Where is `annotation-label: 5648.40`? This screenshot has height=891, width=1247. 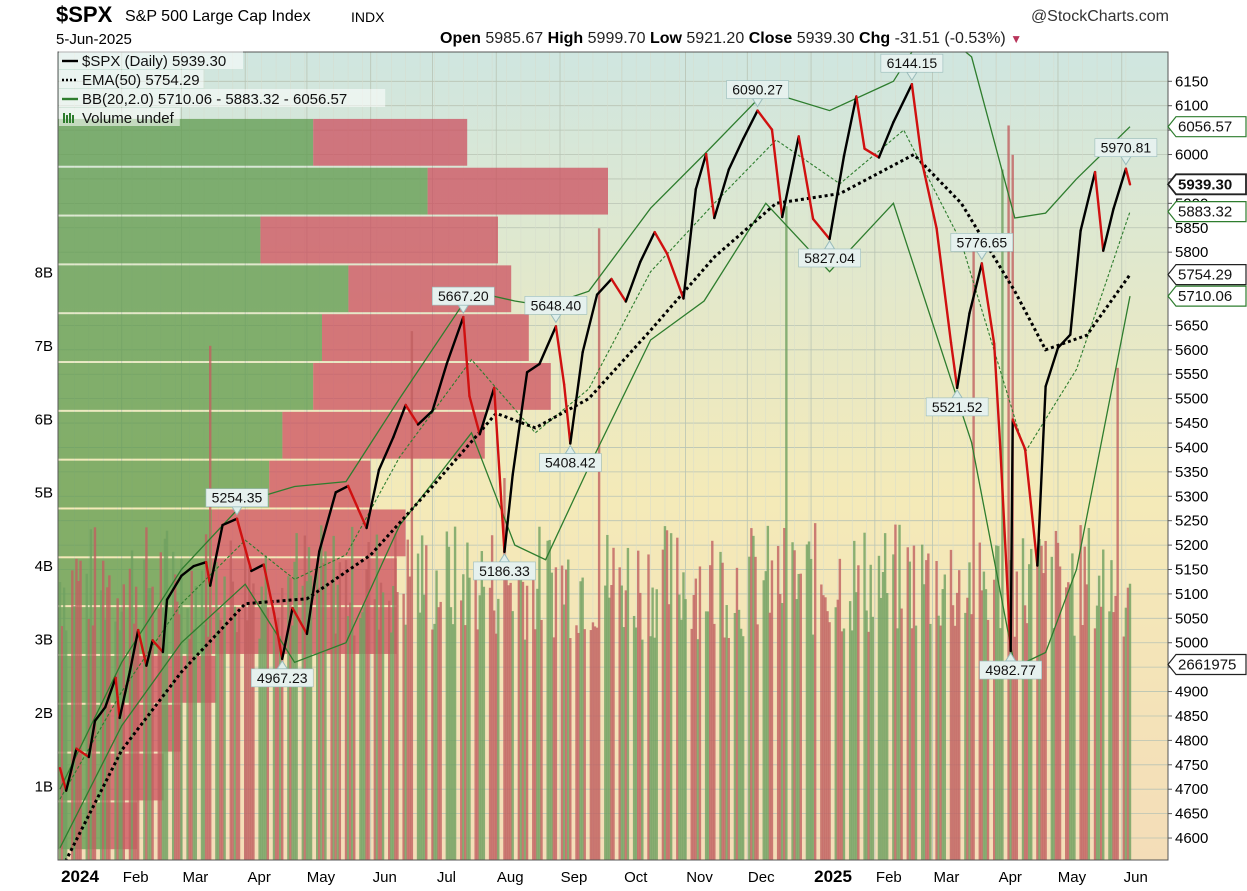 annotation-label: 5648.40 is located at coordinates (556, 305).